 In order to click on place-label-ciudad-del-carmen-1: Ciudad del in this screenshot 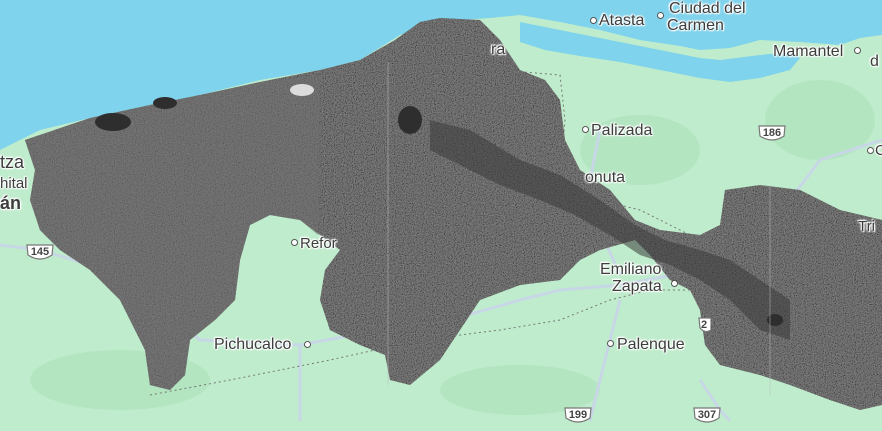, I will do `click(707, 8)`.